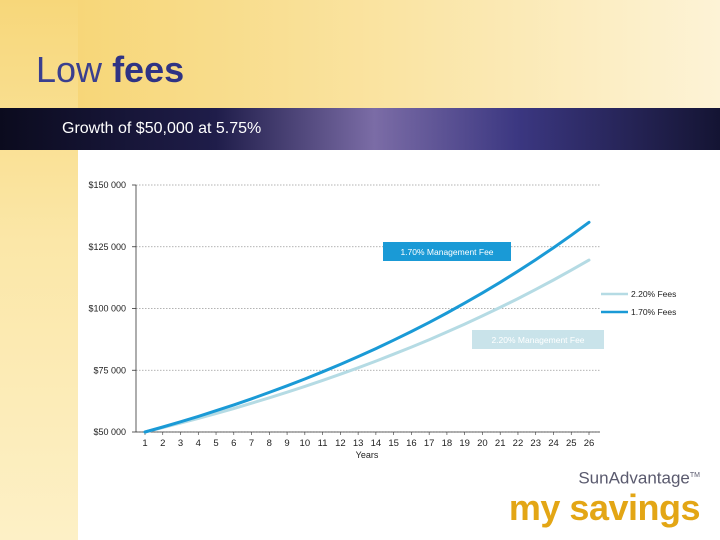 Image resolution: width=720 pixels, height=540 pixels. I want to click on x-tick-label: 10, so click(305, 443).